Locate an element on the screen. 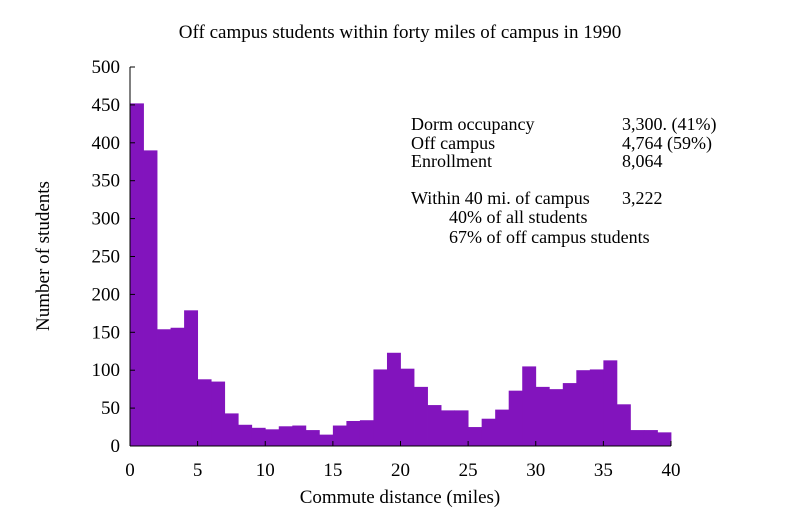  annotation-value-within40: 3,222 is located at coordinates (642, 198).